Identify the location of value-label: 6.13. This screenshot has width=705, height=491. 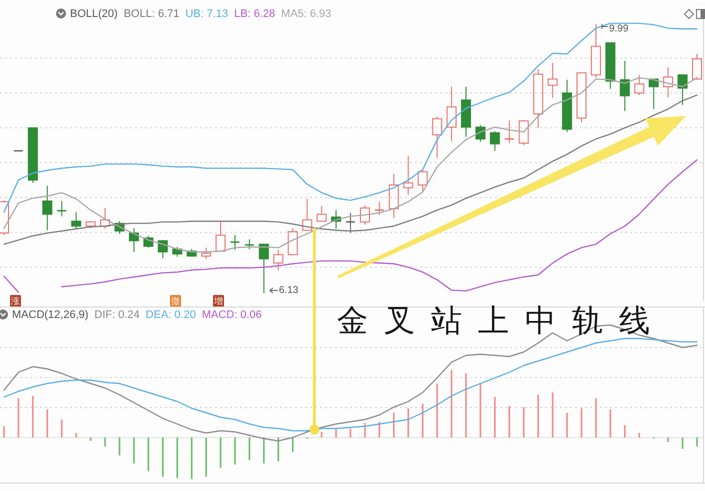
(283, 290).